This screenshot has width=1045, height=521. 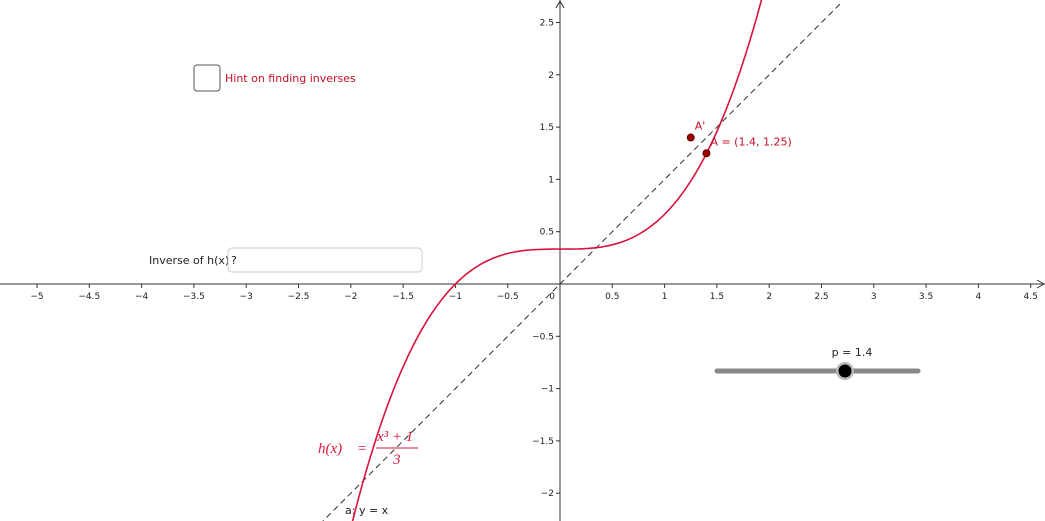 What do you see at coordinates (552, 297) in the screenshot?
I see `origin-label: 0` at bounding box center [552, 297].